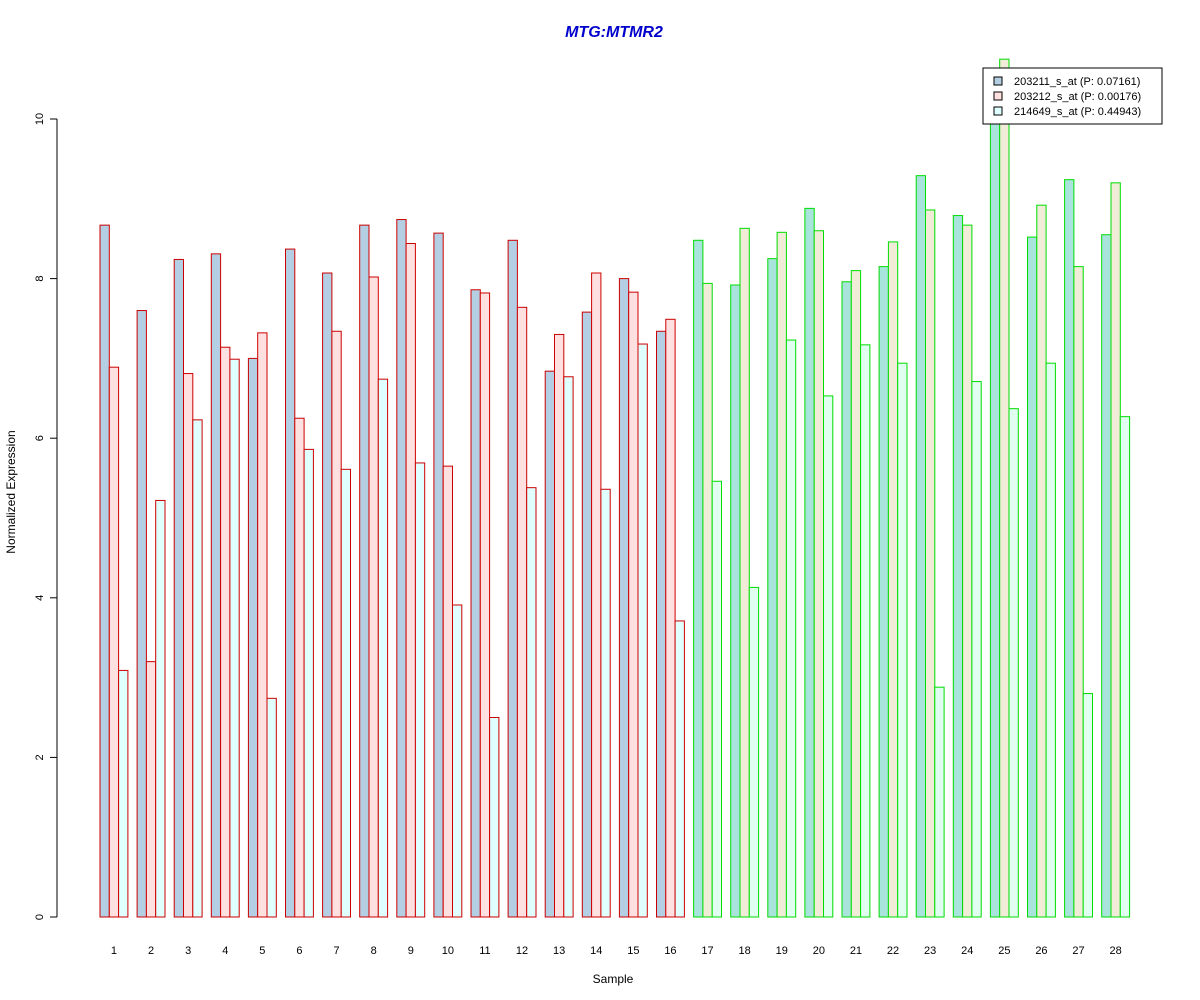 This screenshot has height=1000, width=1200. I want to click on x-tick-label: 21, so click(856, 951).